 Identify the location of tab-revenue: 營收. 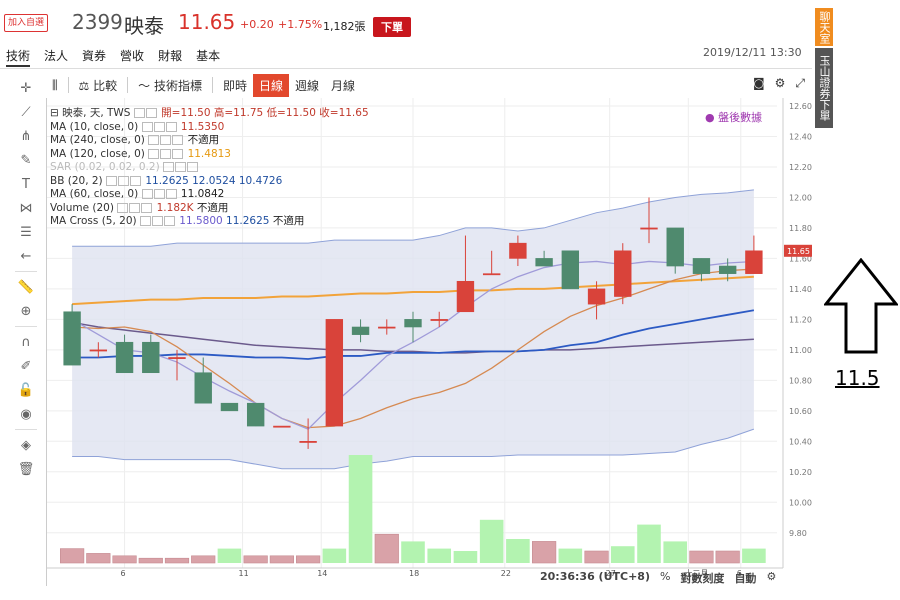
(132, 56).